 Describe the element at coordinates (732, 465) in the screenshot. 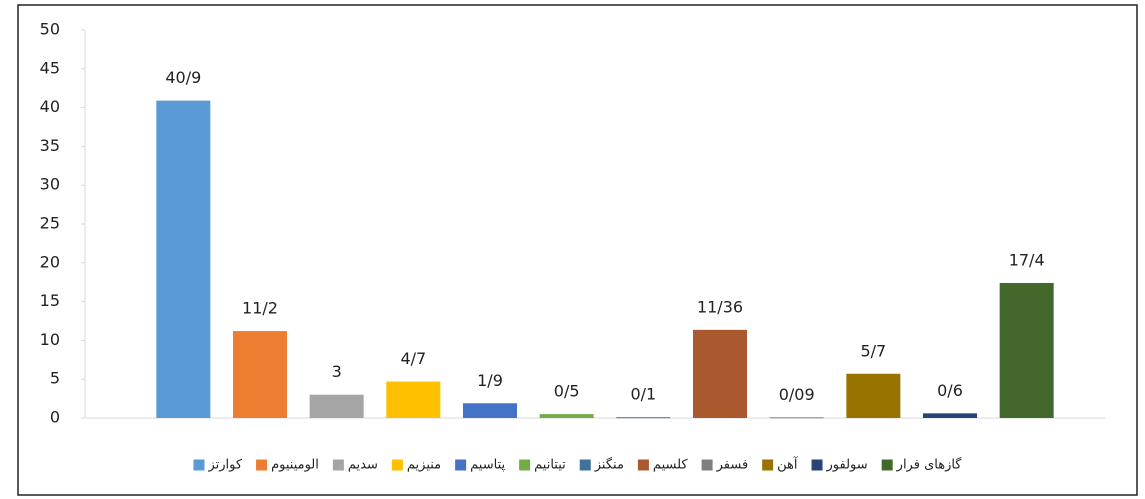

I see `legend-label: فسفر` at that location.